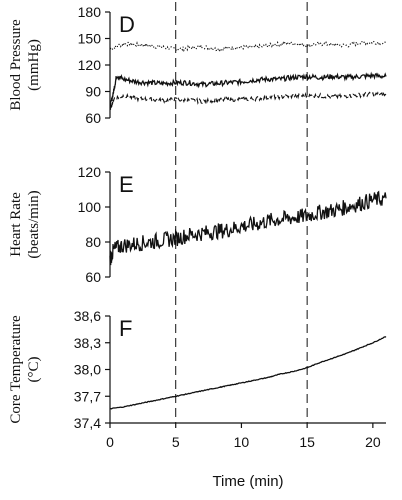  What do you see at coordinates (87, 370) in the screenshot?
I see `y-tick-label: 38,0` at bounding box center [87, 370].